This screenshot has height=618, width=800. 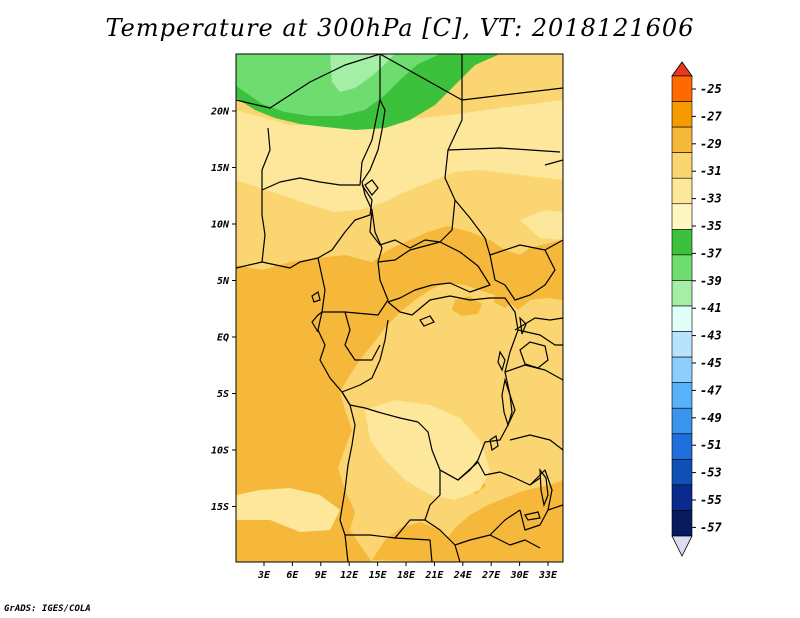 What do you see at coordinates (534, 355) in the screenshot?
I see `lake-victoria` at bounding box center [534, 355].